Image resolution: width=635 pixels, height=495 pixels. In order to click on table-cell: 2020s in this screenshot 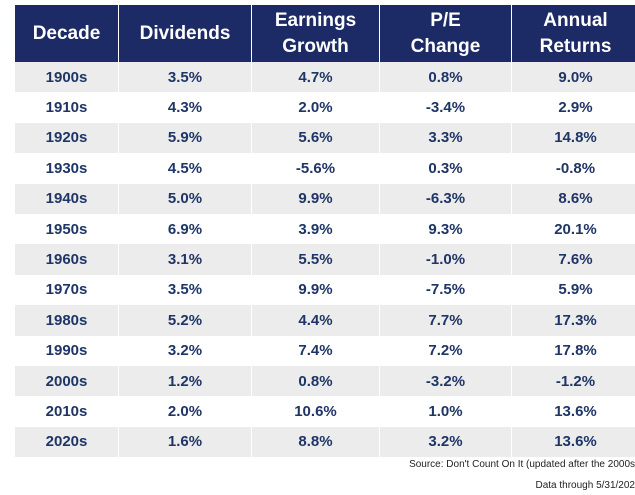, I will do `click(67, 442)`.